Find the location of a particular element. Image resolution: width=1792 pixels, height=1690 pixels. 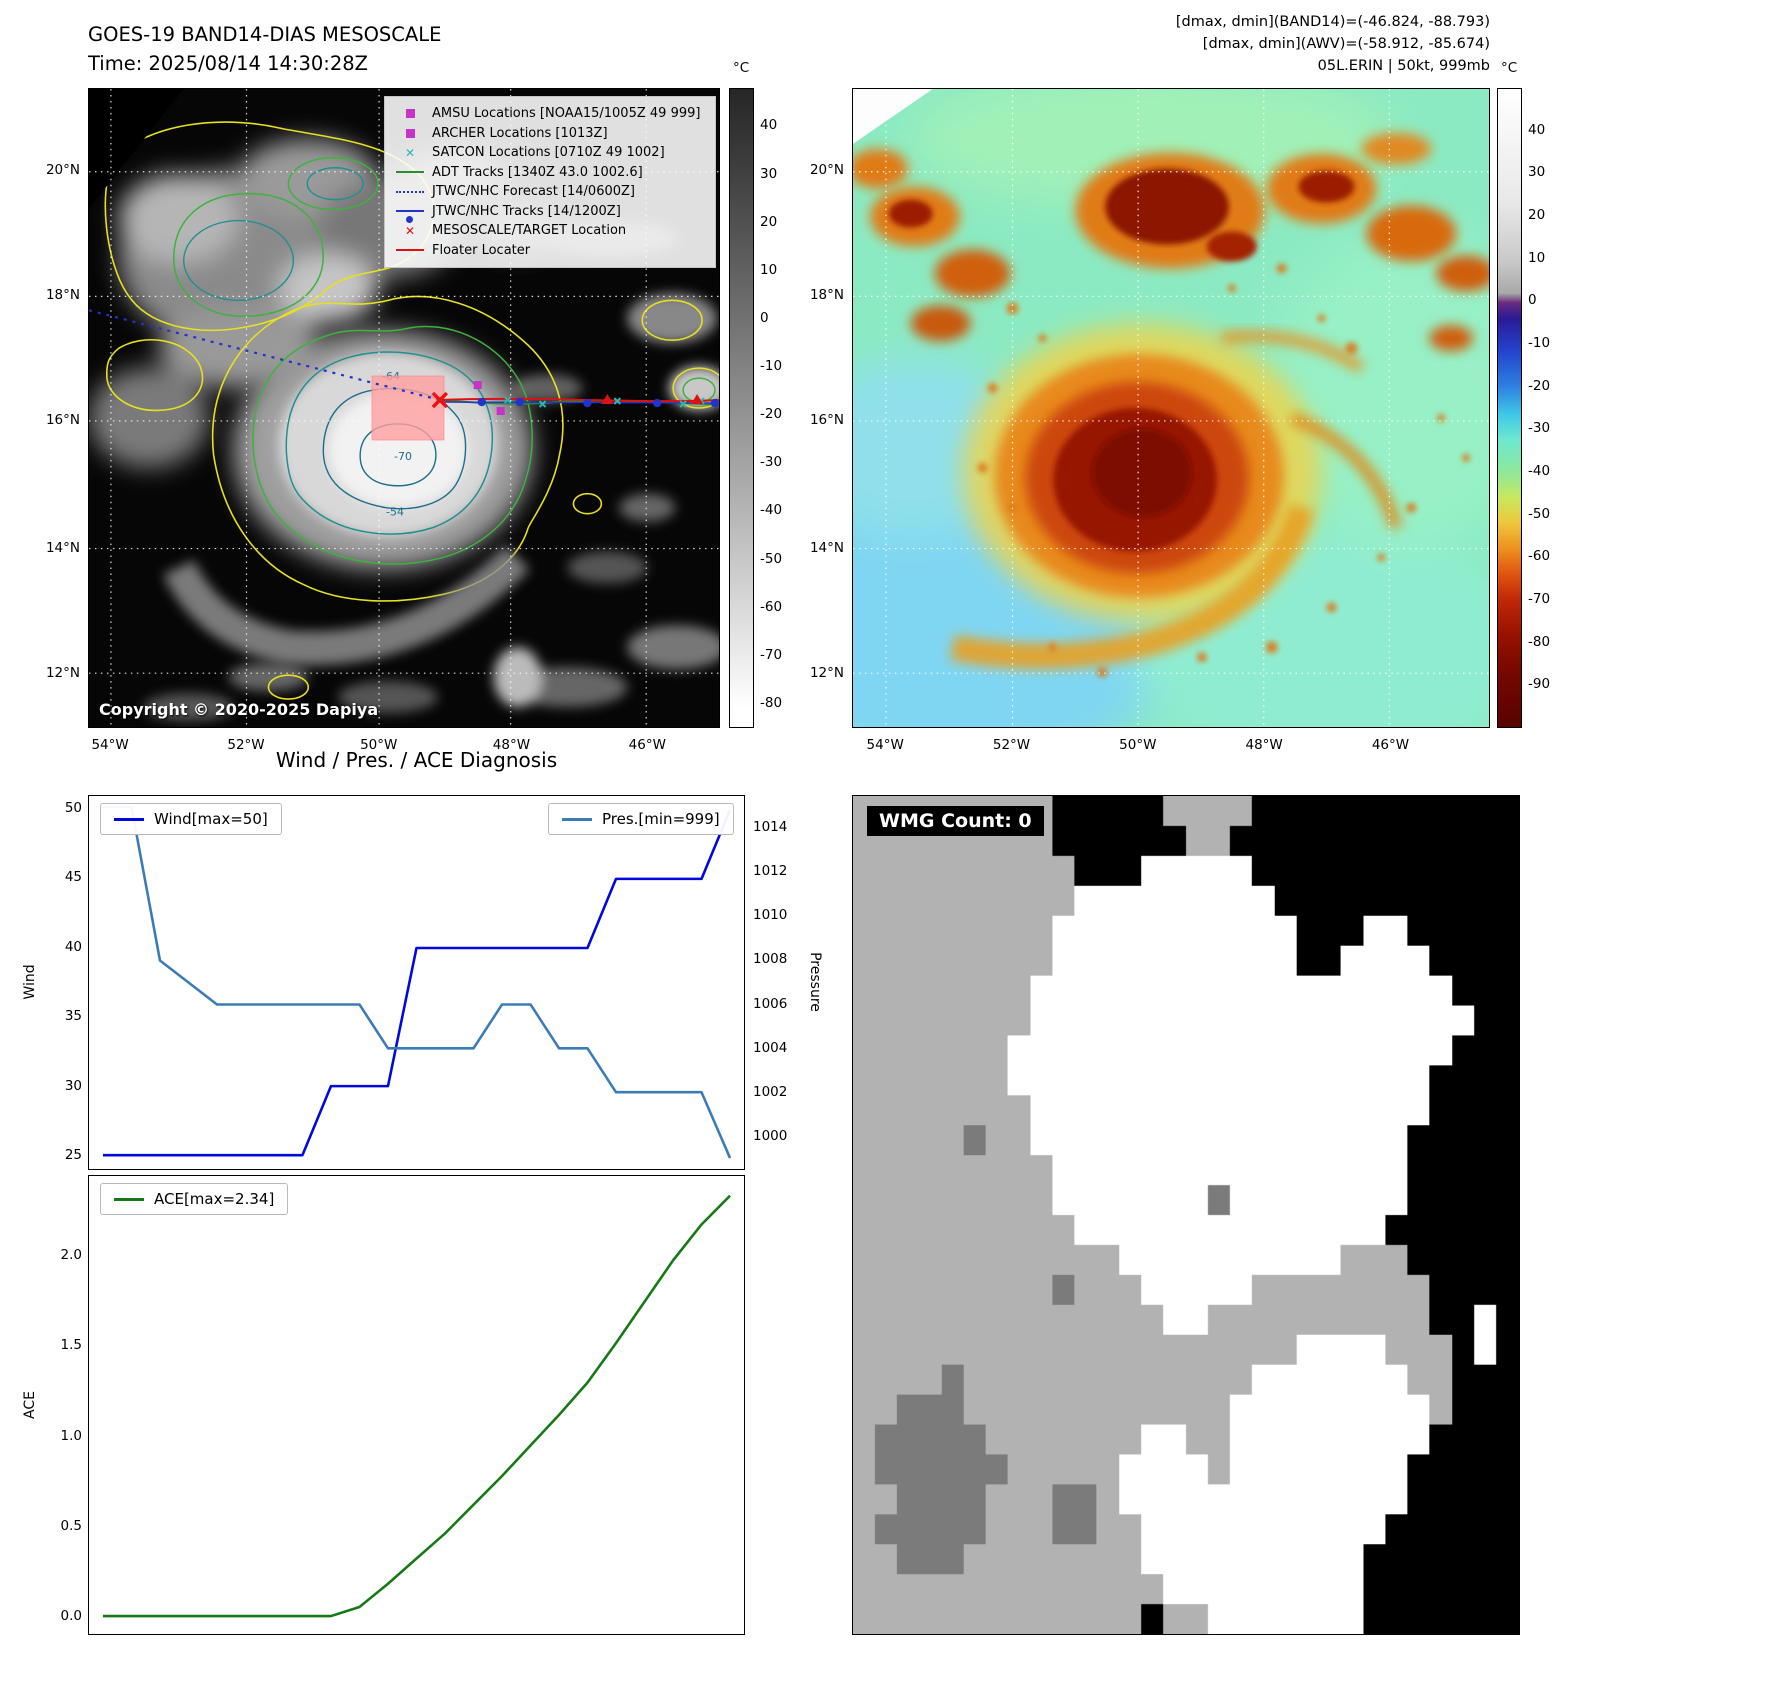

awv-colorbar-tick: 20 is located at coordinates (1537, 215).